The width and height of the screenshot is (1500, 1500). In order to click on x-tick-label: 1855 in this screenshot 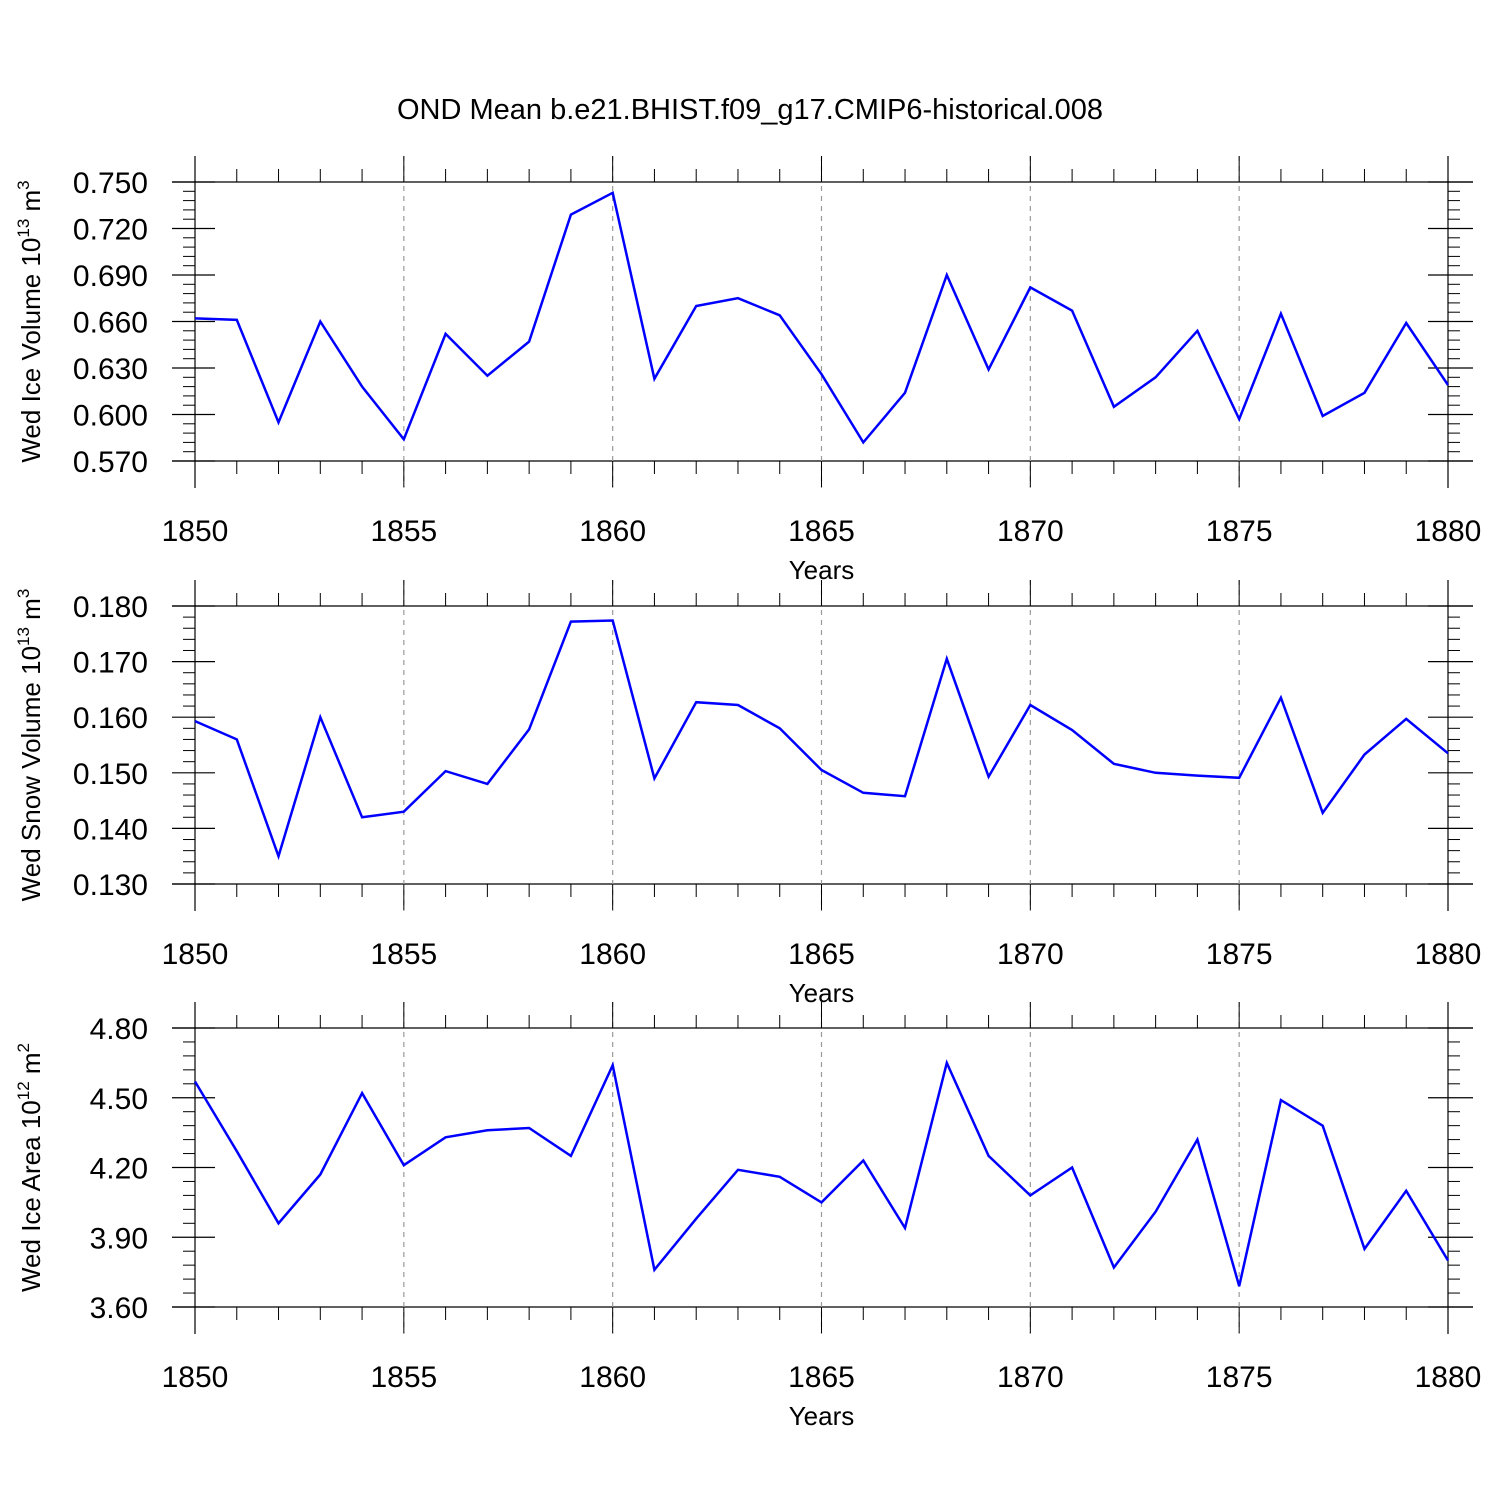, I will do `click(403, 1377)`.